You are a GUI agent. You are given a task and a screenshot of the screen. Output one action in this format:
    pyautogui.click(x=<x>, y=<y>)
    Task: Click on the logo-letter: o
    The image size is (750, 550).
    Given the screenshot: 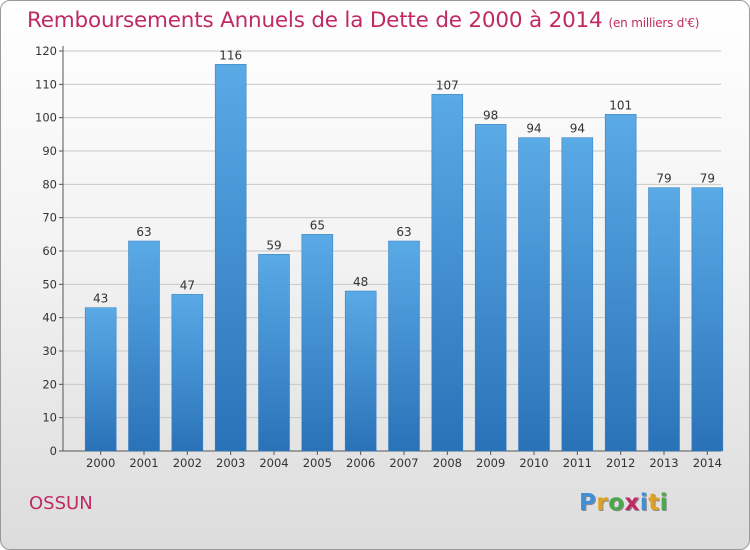 What is the action you would take?
    pyautogui.click(x=616, y=503)
    